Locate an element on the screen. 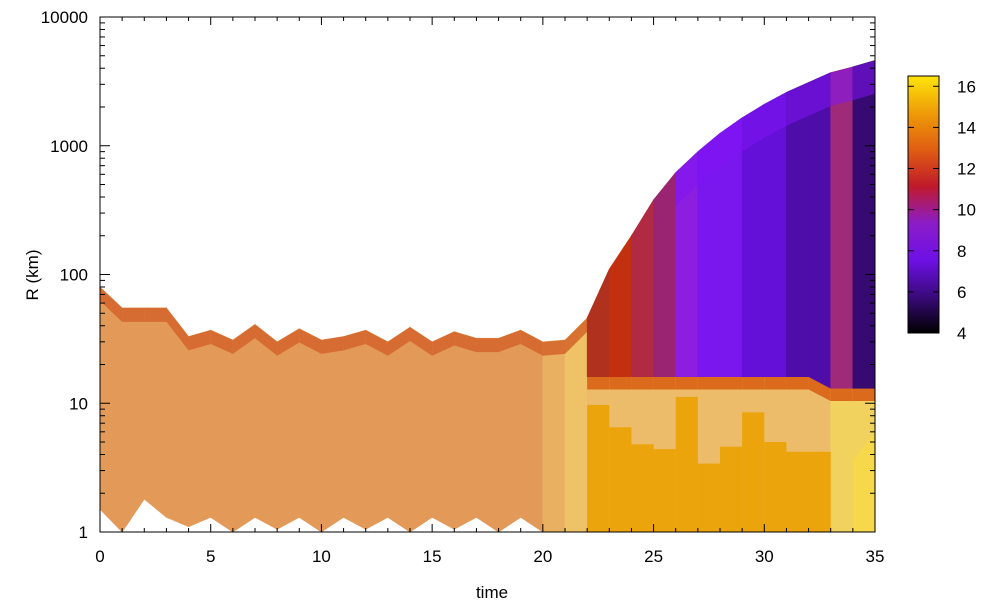 The height and width of the screenshot is (609, 1003). colorbar-tick-label: 16 is located at coordinates (966, 86).